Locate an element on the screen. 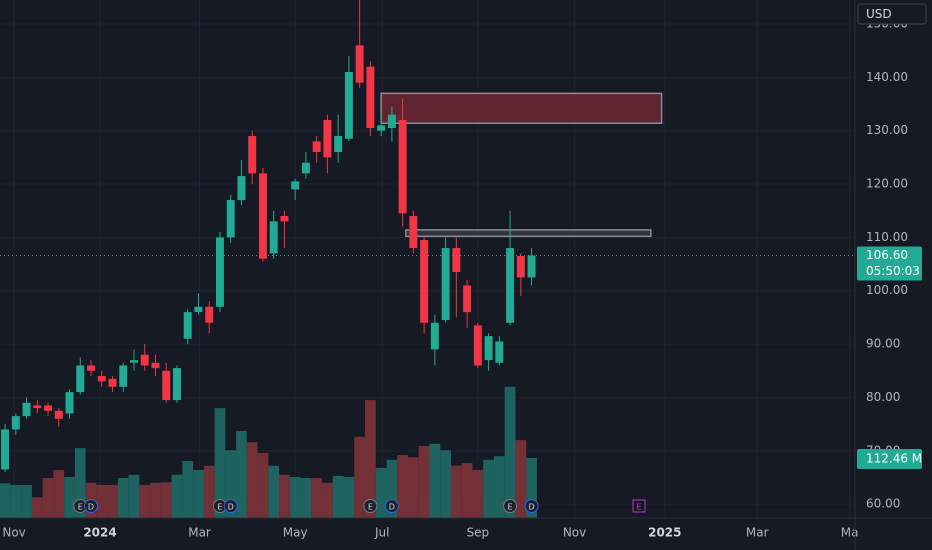 The height and width of the screenshot is (550, 932). x-tick-label: 2024 is located at coordinates (99, 533).